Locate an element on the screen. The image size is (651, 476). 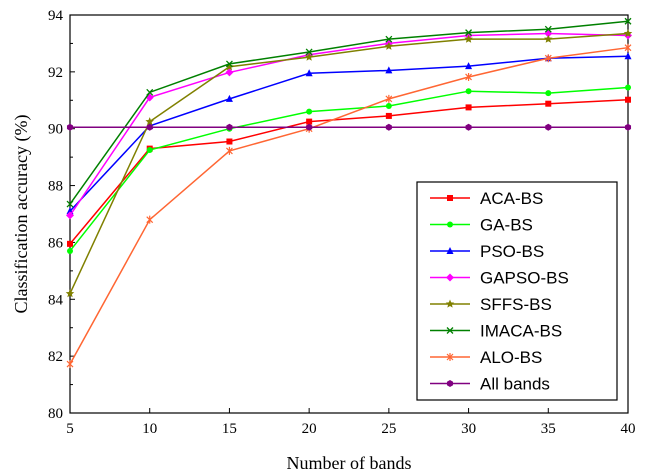
x-tick-label: 25 is located at coordinates (388, 429).